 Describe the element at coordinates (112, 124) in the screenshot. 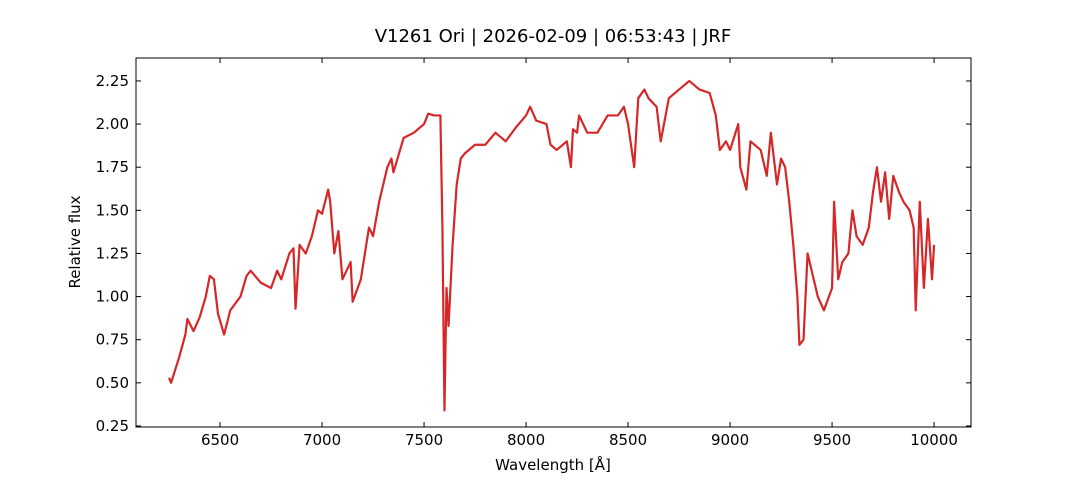

I see `y-tick-label: 2.00` at that location.